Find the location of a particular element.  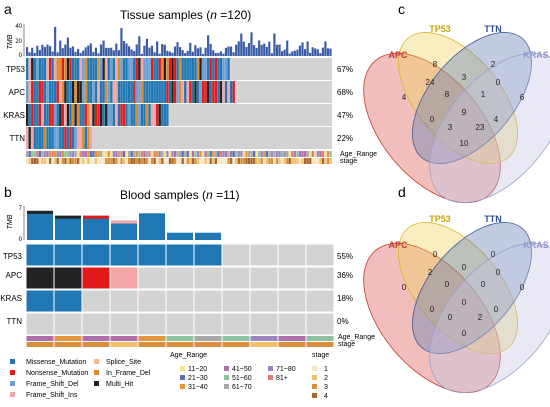

legend-label: Nonsense_Mutation is located at coordinates (57, 373).